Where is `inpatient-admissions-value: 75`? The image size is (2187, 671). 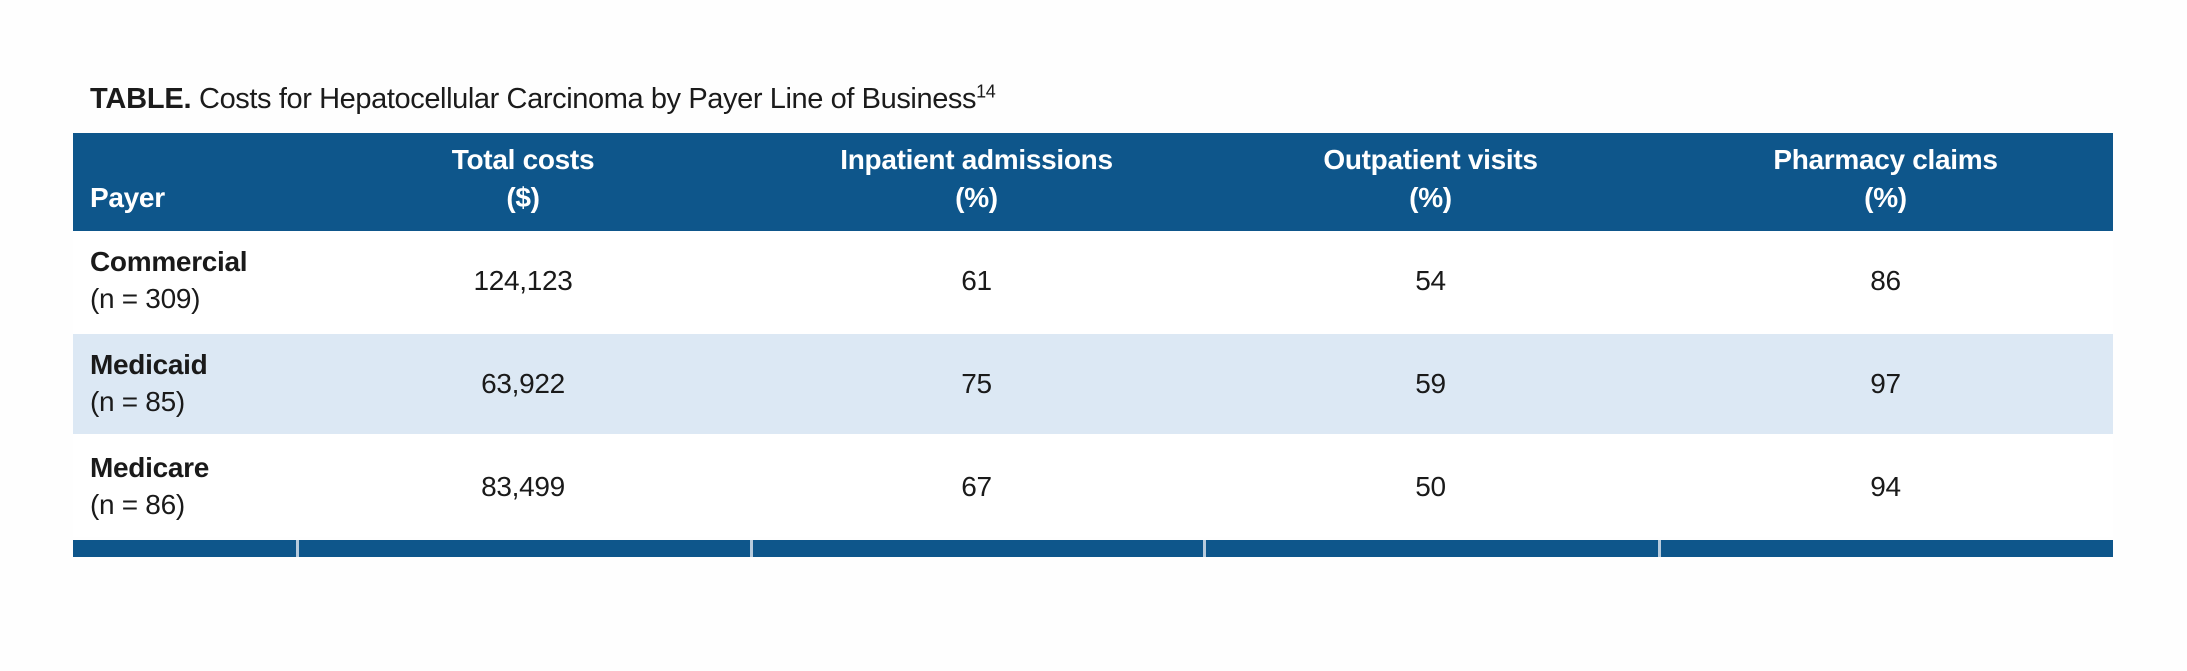
inpatient-admissions-value: 75 is located at coordinates (976, 383).